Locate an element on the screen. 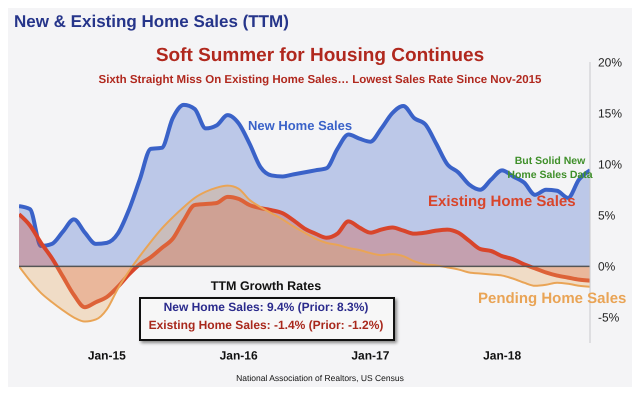 The width and height of the screenshot is (640, 395). chart-subtitle: Soft Summer for Housing Continues is located at coordinates (320, 55).